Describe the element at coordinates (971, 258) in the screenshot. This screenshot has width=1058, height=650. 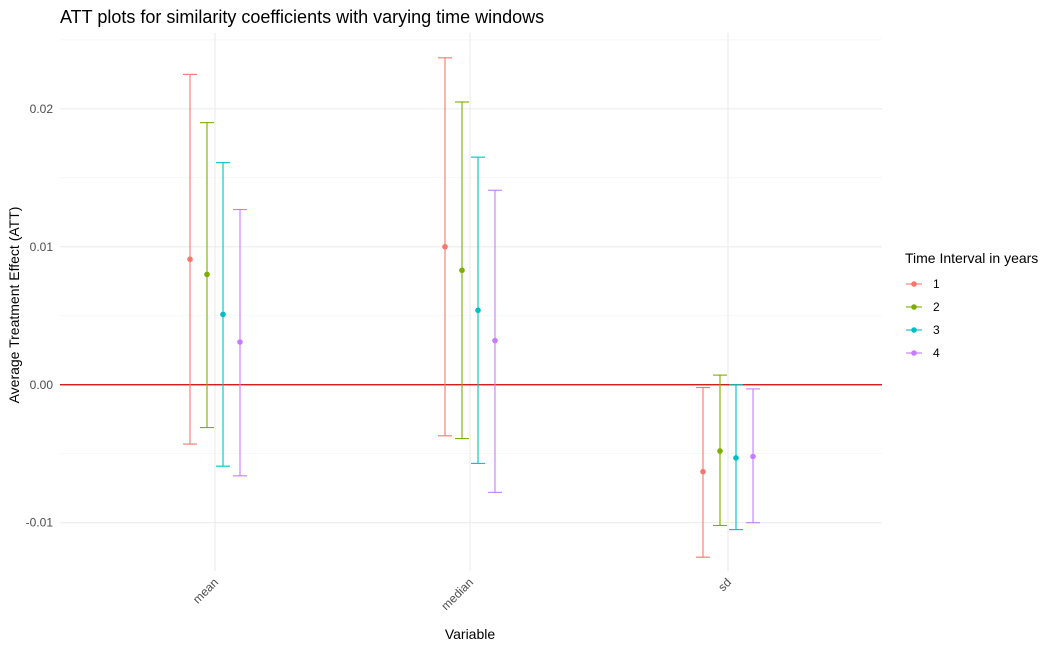
I see `legend-title: Time Interval in years` at that location.